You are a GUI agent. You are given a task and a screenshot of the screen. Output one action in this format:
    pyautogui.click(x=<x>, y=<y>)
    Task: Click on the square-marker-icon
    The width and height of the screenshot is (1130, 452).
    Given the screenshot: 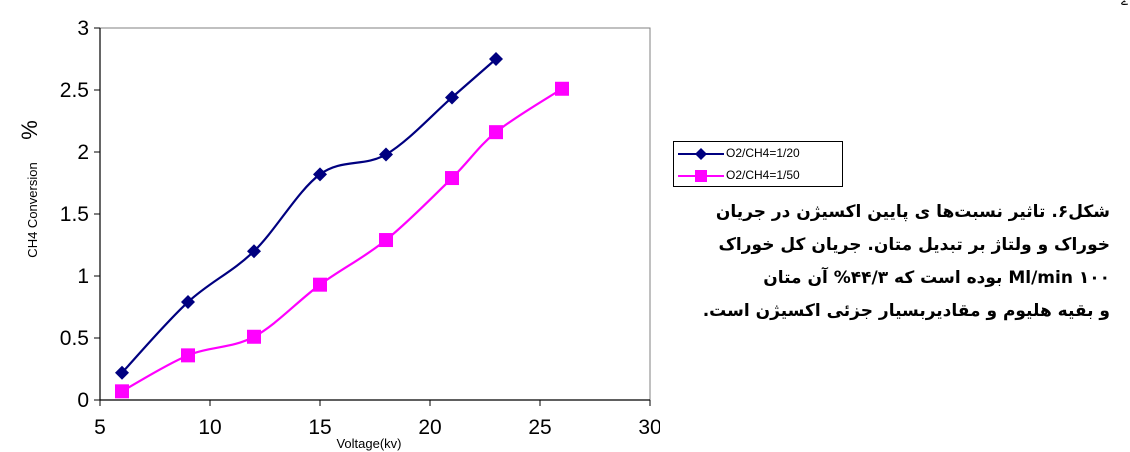 What is the action you would take?
    pyautogui.click(x=701, y=176)
    